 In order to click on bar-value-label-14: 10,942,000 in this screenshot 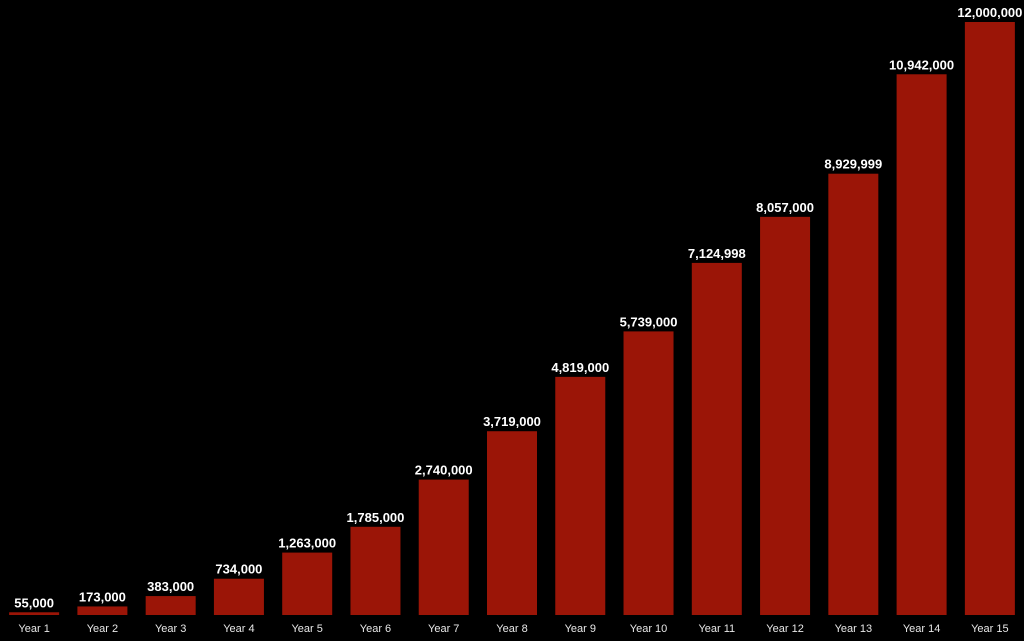, I will do `click(921, 64)`.